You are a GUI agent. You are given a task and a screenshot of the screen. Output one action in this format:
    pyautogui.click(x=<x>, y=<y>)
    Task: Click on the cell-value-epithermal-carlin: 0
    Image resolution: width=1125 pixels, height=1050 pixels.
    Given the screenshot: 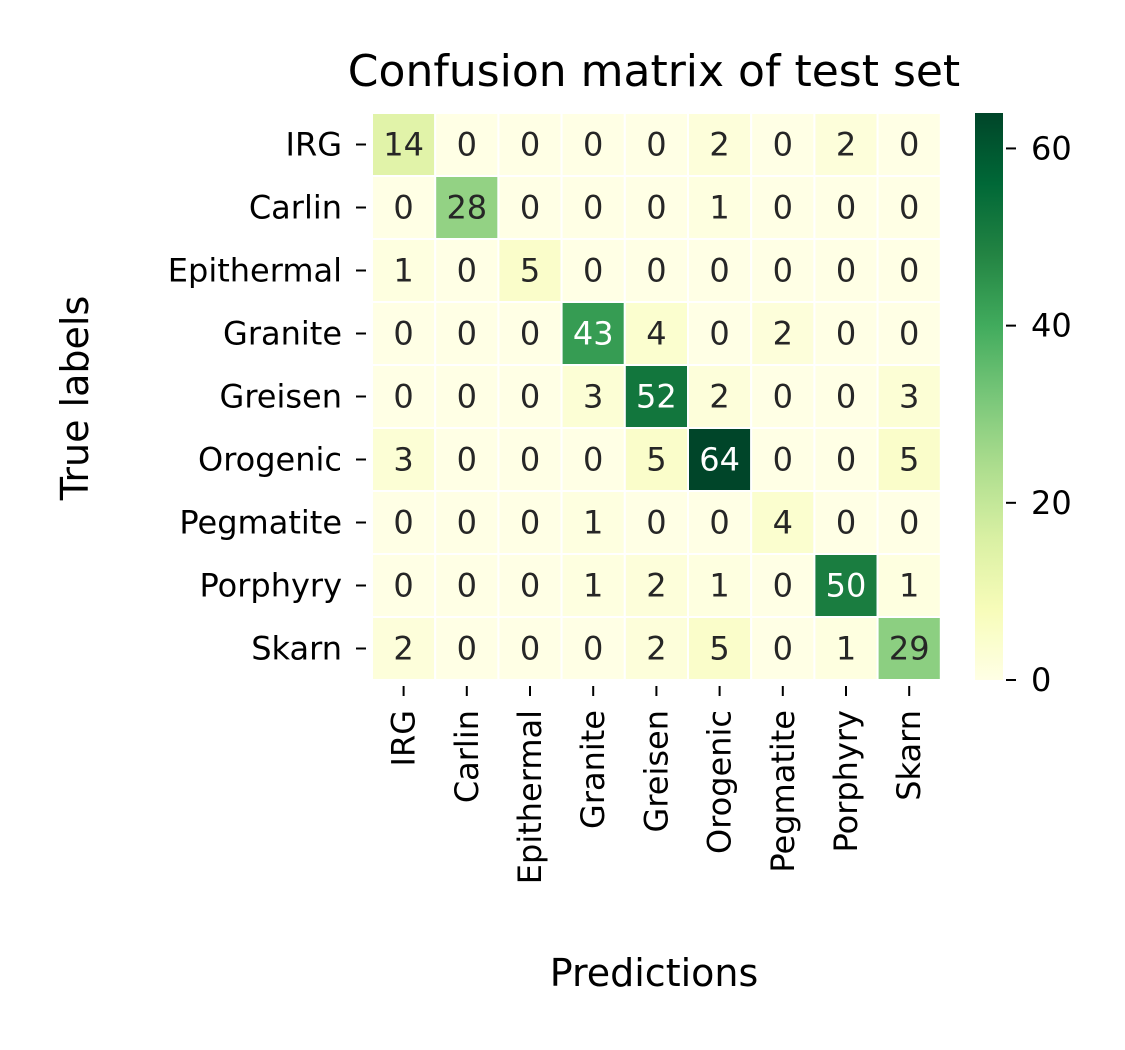 What is the action you would take?
    pyautogui.click(x=467, y=271)
    